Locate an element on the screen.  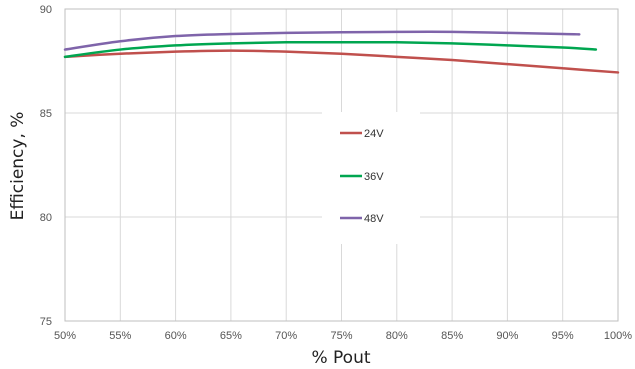
x-tick-label: 50% is located at coordinates (65, 336).